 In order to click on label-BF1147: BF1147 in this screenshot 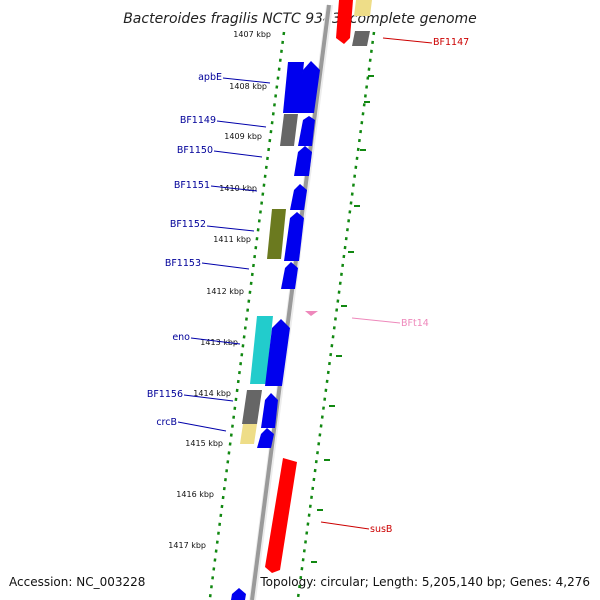, I will do `click(451, 42)`.